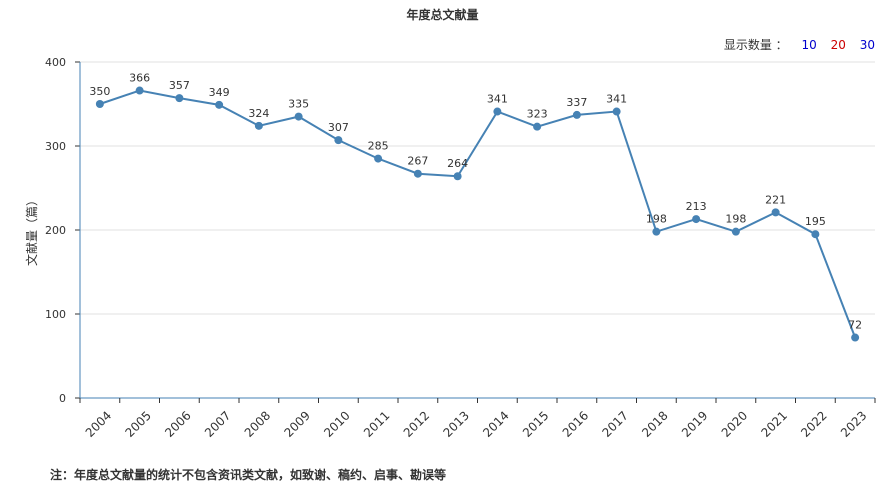 The width and height of the screenshot is (885, 494). Describe the element at coordinates (815, 221) in the screenshot. I see `data-label-2022: 195` at that location.